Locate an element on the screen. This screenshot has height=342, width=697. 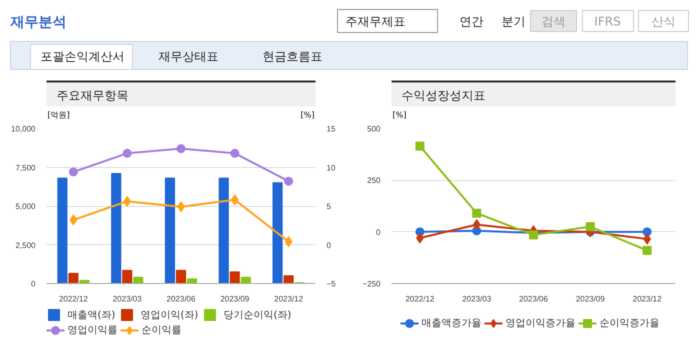
chart-title: 수익성장성지표 is located at coordinates (444, 95).